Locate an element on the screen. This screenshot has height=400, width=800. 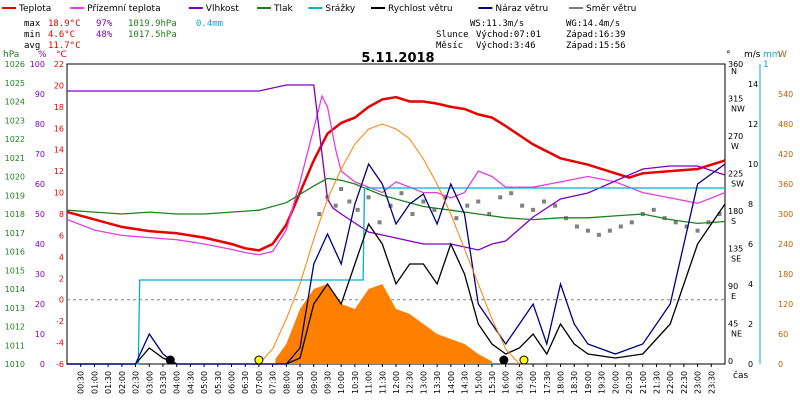
humidity-tick-0: 100 is located at coordinates (37, 64).